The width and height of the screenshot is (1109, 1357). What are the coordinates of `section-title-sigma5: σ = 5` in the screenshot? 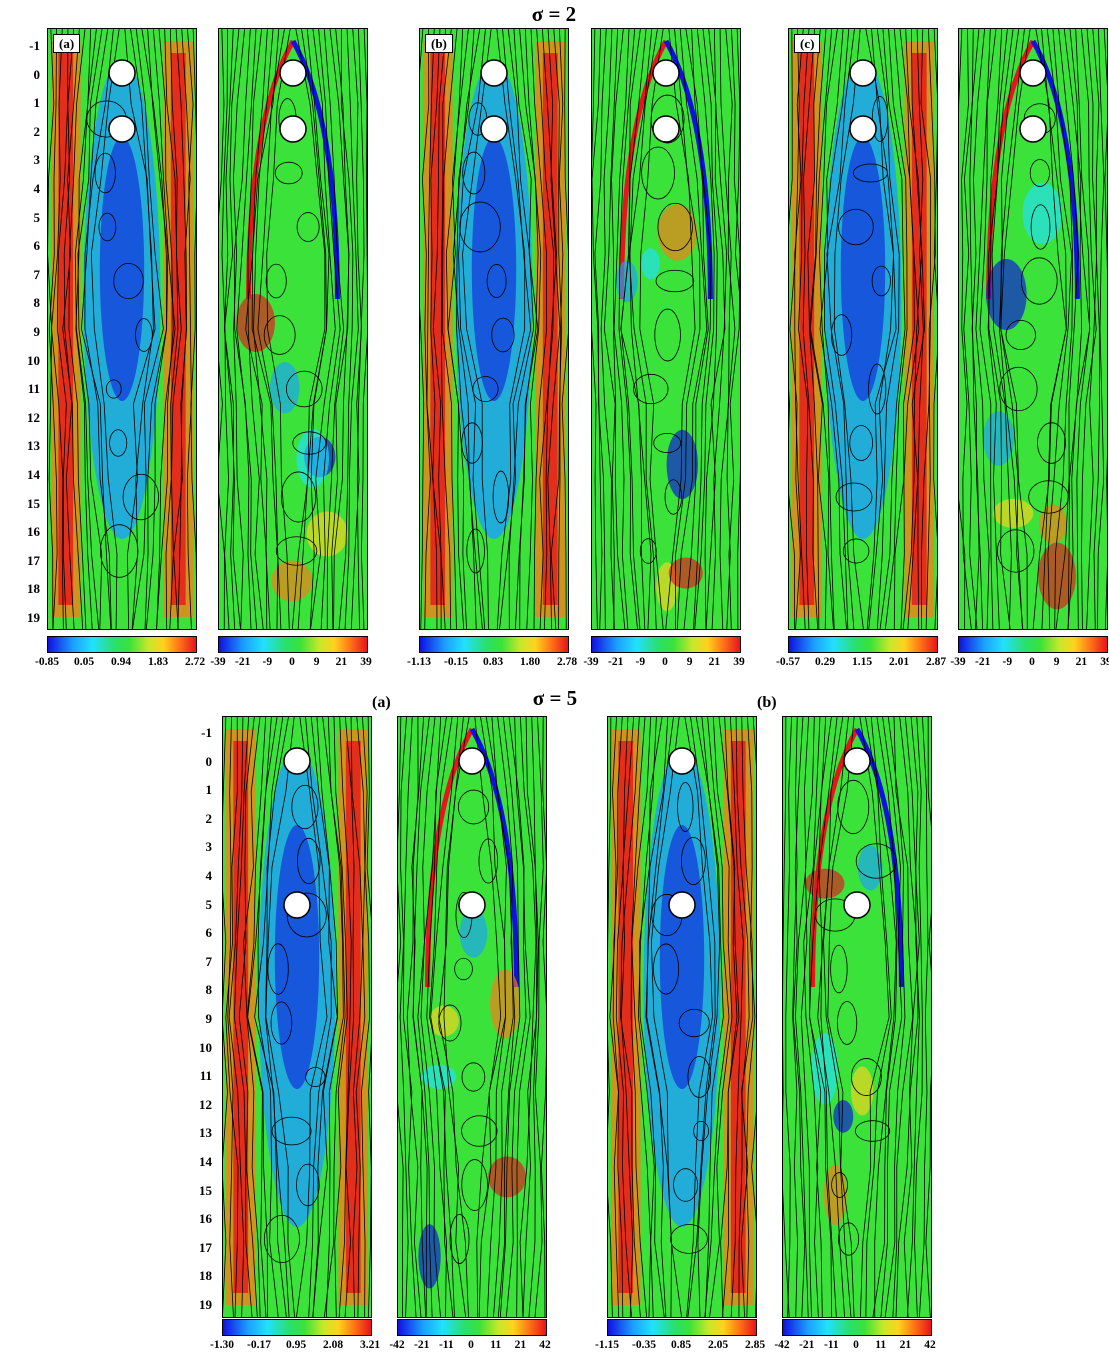 It's located at (555, 698).